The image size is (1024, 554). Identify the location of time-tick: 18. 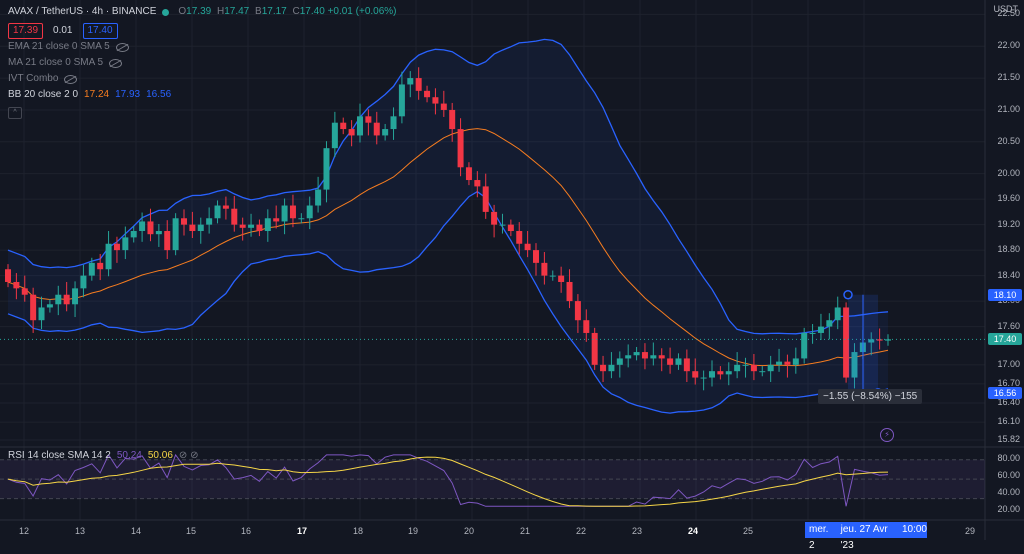
(358, 531).